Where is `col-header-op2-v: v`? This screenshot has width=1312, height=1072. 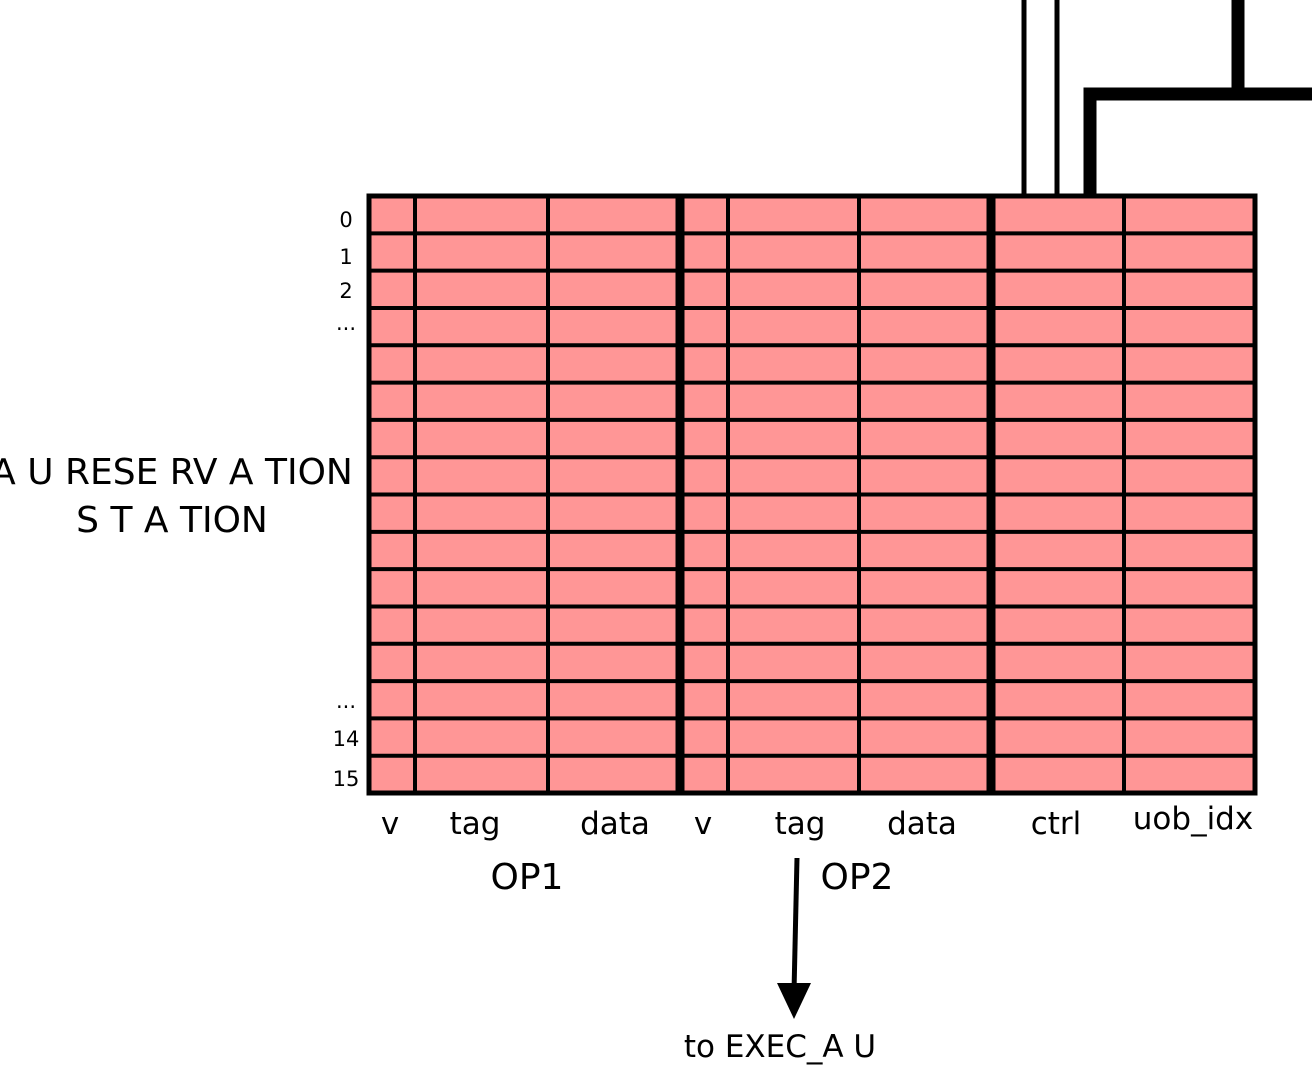
col-header-op2-v: v is located at coordinates (703, 824).